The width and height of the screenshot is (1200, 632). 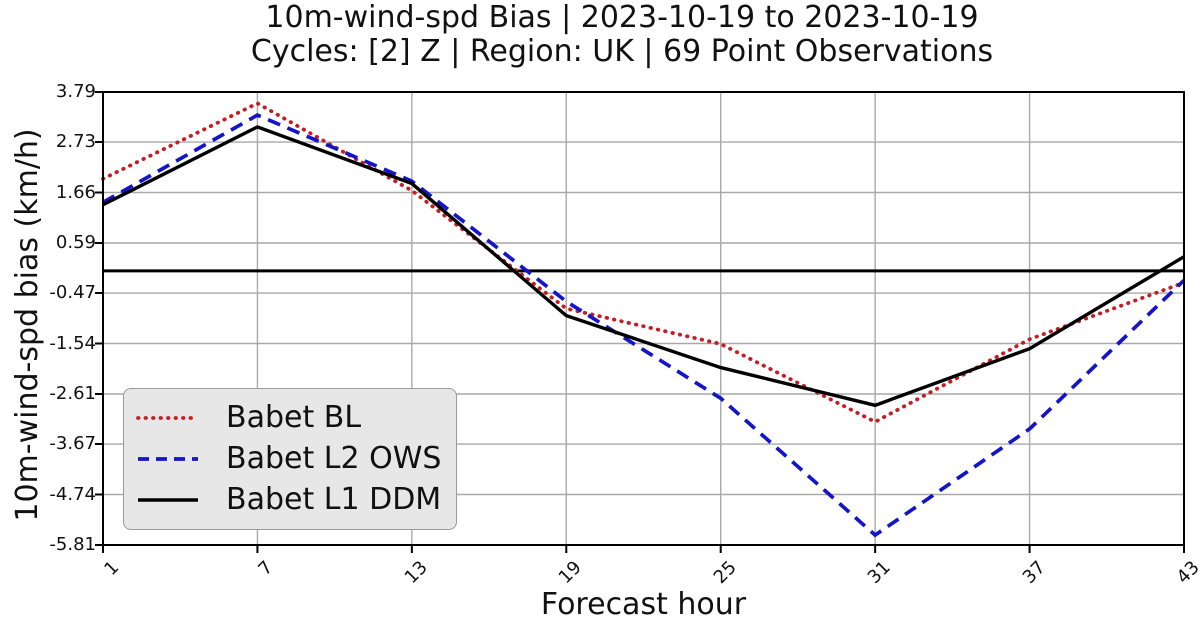 I want to click on y-tick-label: 0.59, so click(x=75, y=242).